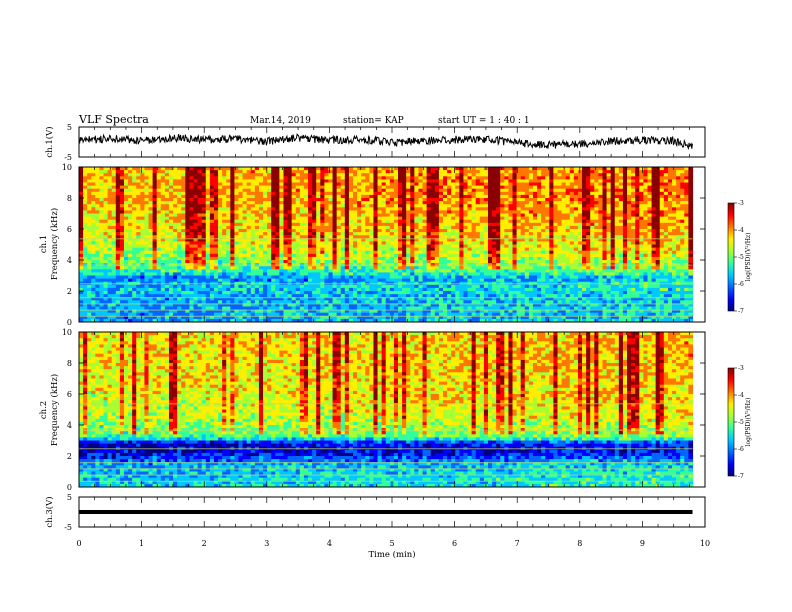 The image size is (792, 612). I want to click on ch1-ytick-bottom: -5, so click(68, 157).